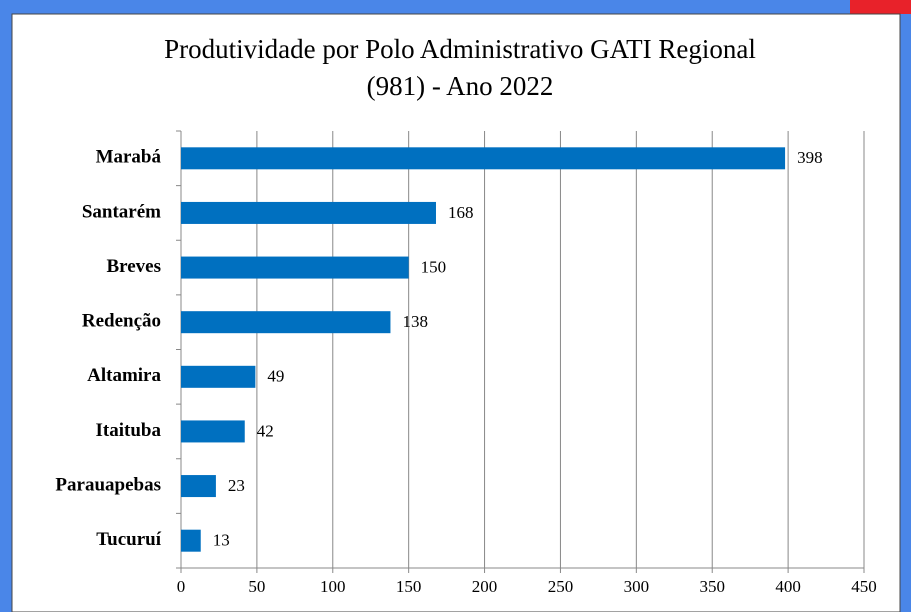 The width and height of the screenshot is (911, 612). What do you see at coordinates (485, 586) in the screenshot?
I see `x-tick-label: 200` at bounding box center [485, 586].